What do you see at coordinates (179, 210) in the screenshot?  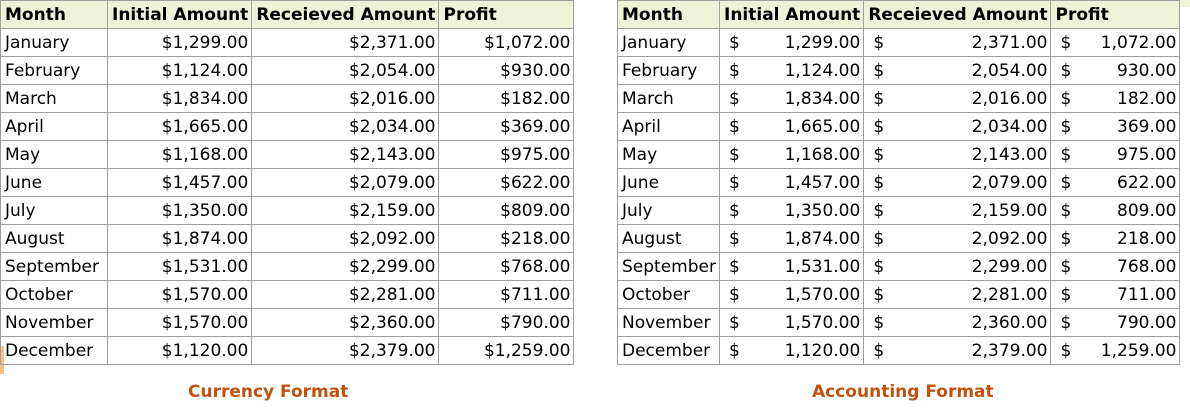 I see `initial-amount-cell: $1,350.00` at bounding box center [179, 210].